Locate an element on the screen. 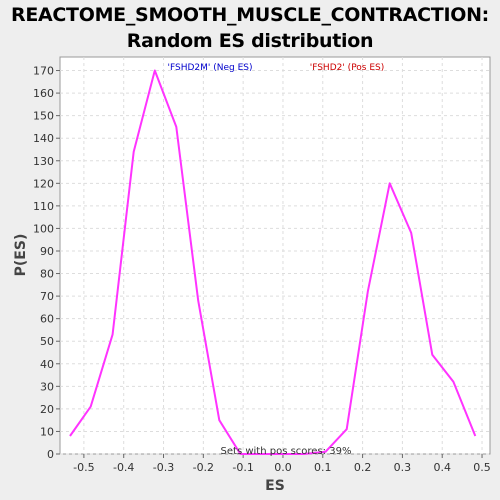 The height and width of the screenshot is (500, 500). y-tick-label: 50 is located at coordinates (47, 341).